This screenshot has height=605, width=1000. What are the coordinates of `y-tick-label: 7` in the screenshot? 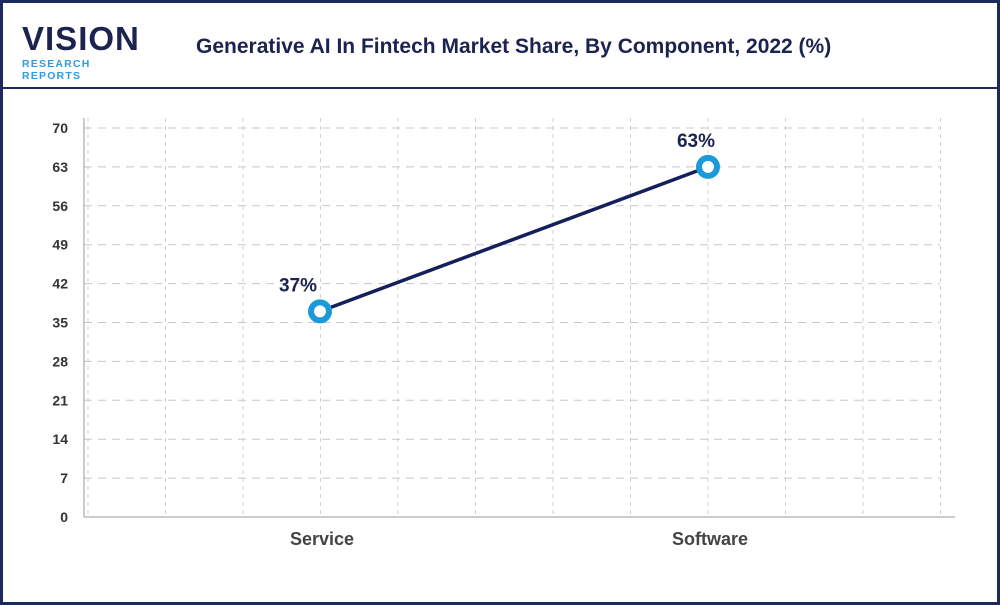 It's located at (64, 478).